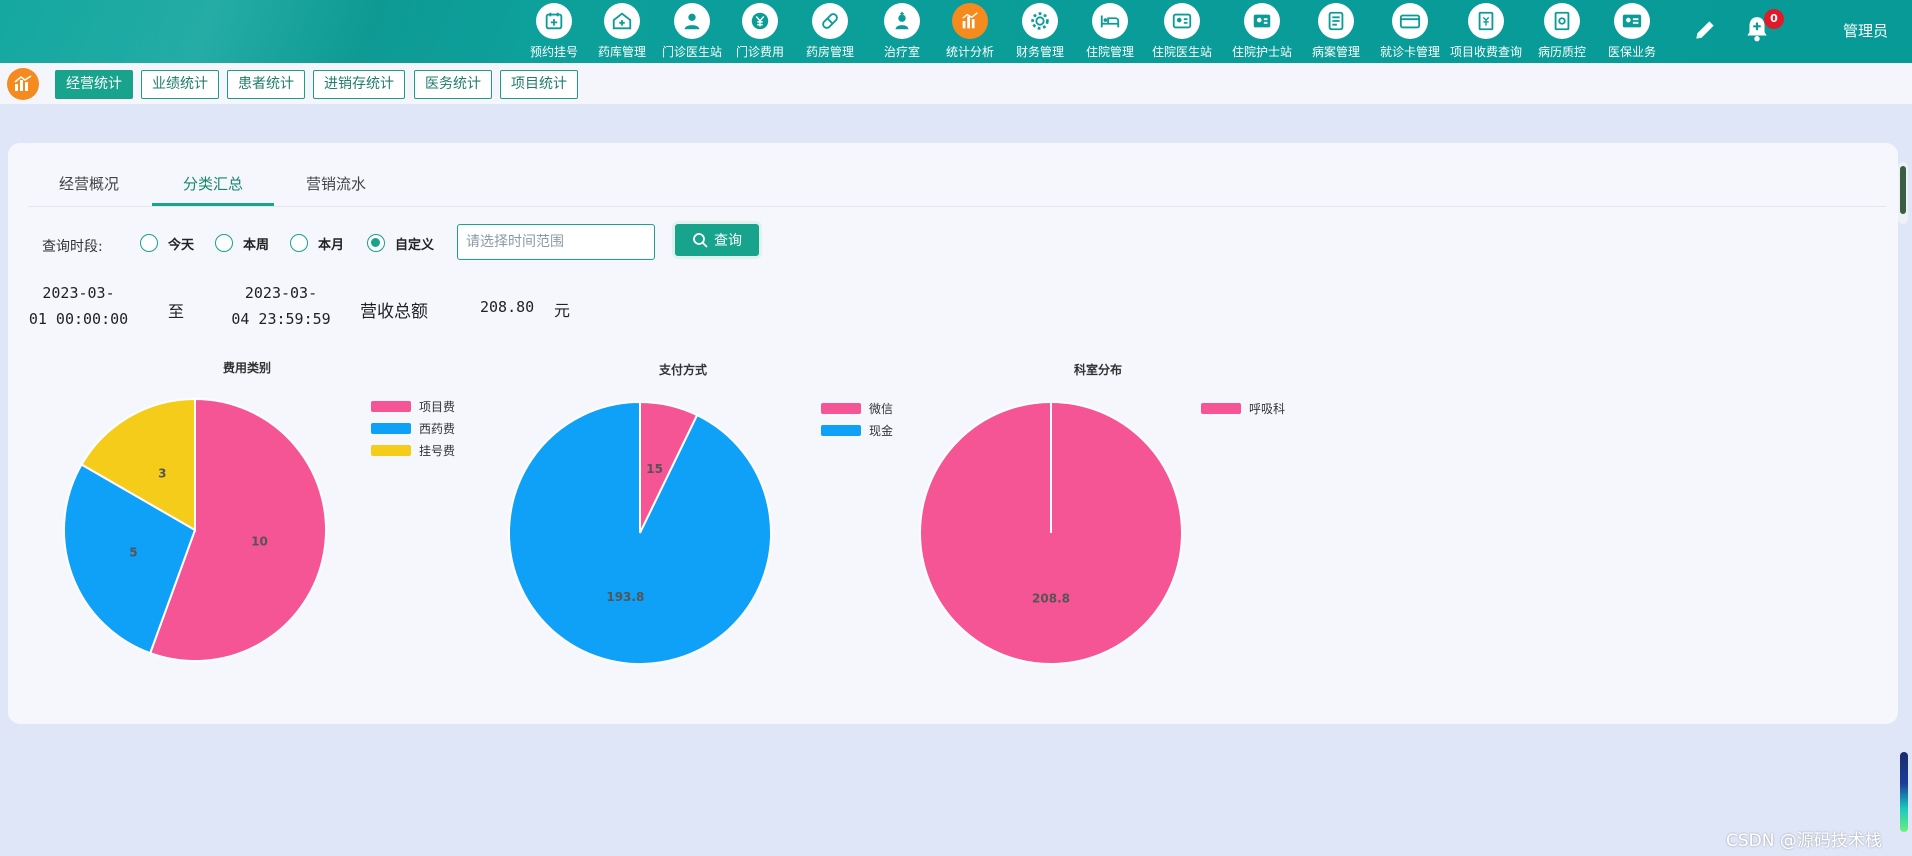 This screenshot has height=856, width=1912. I want to click on subtab-inventory: 进销存统计, so click(359, 84).